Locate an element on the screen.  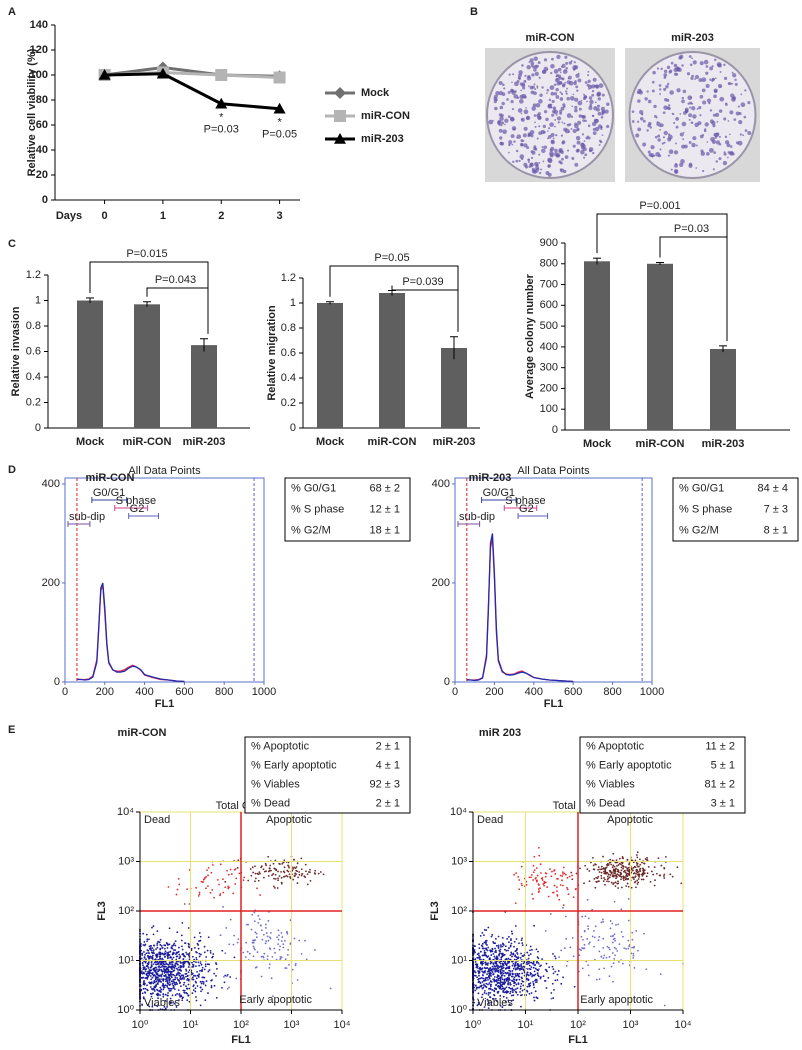
p-value: P=0.03 is located at coordinates (221, 130).